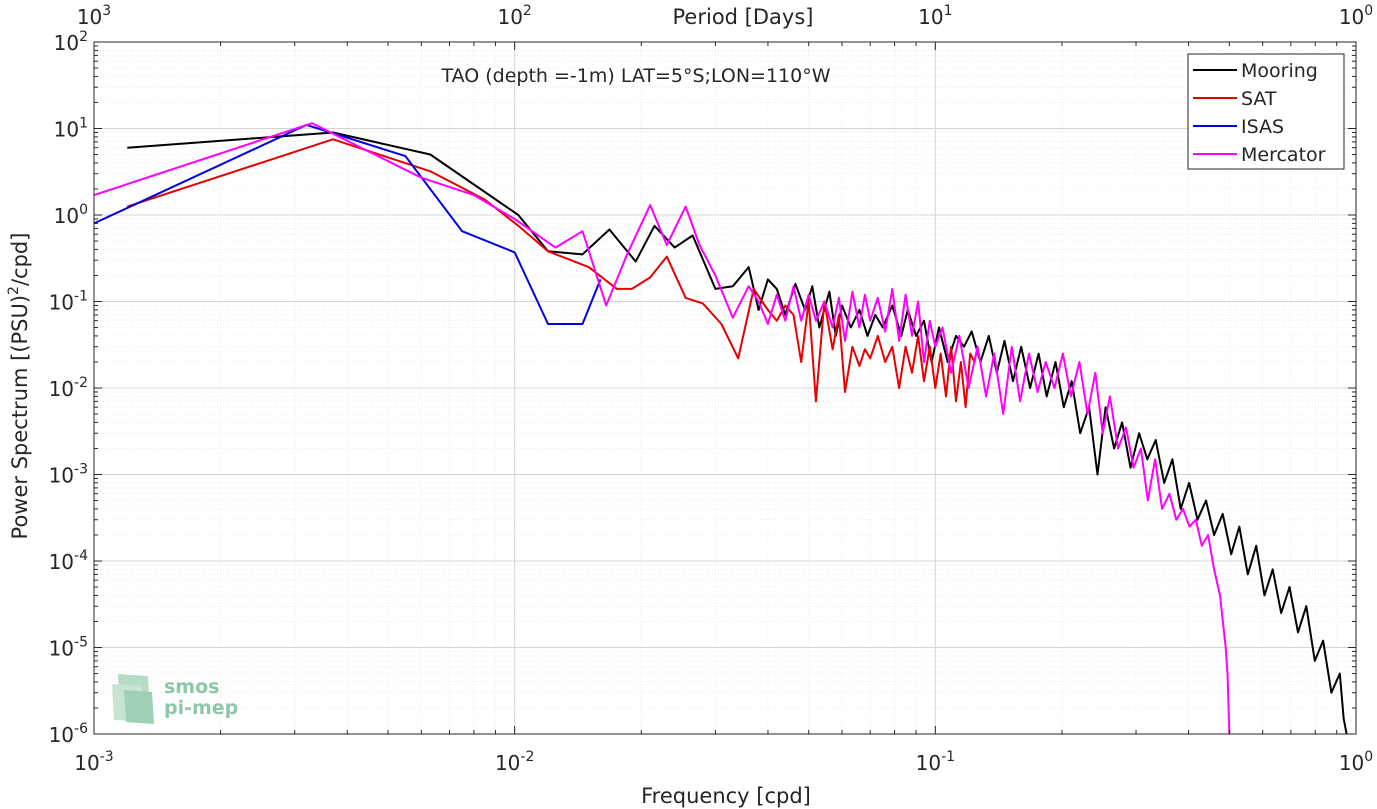 The image size is (1377, 809). What do you see at coordinates (81, 729) in the screenshot?
I see `y-tick-label-exponent: -6` at bounding box center [81, 729].